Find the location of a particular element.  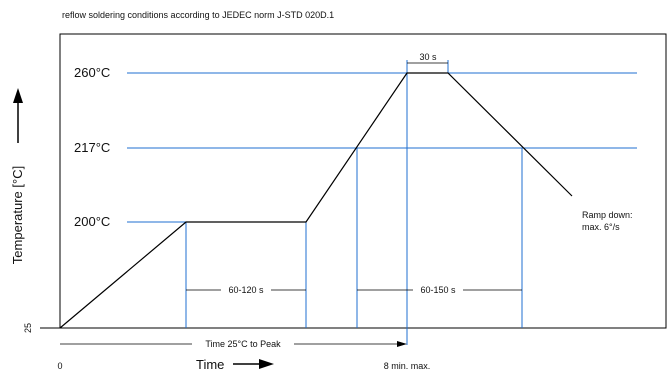

peak-interval-label: 30 s is located at coordinates (428, 57).